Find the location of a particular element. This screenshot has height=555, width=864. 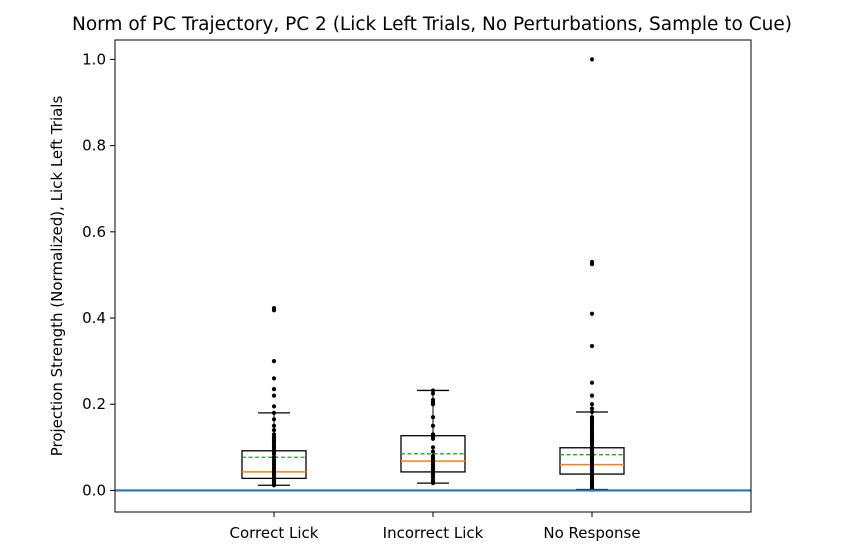

x-tick-label: Correct Lick is located at coordinates (274, 533).